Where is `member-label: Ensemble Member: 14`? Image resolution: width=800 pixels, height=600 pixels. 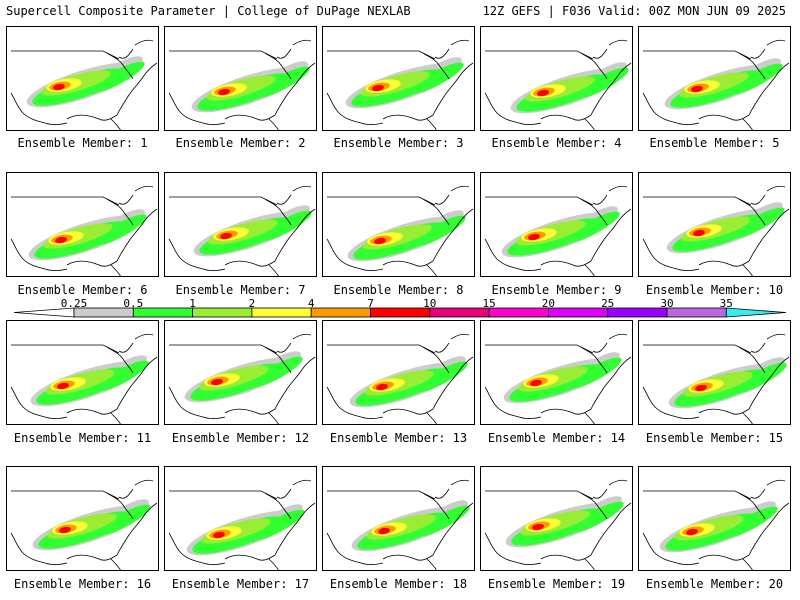
member-label: Ensemble Member: 14 is located at coordinates (556, 438).